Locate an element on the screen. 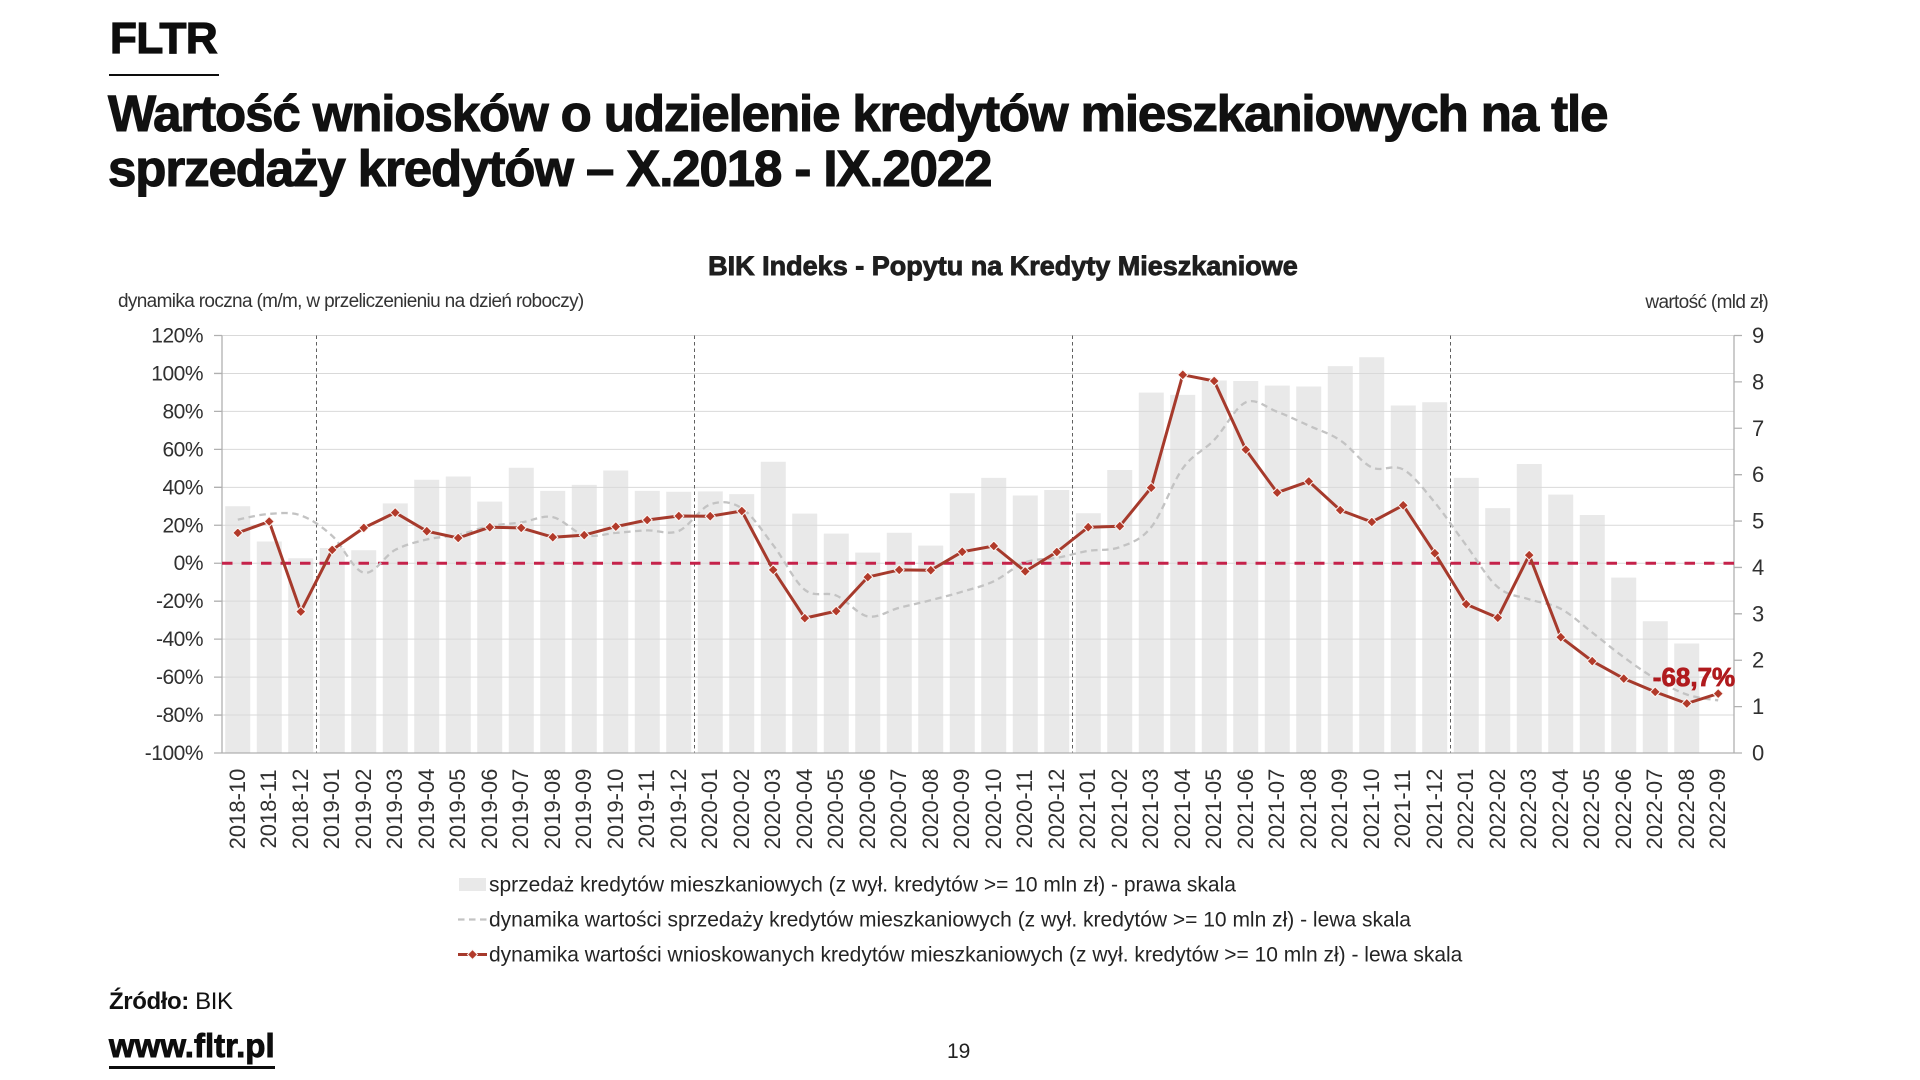 This screenshot has height=1080, width=1920. svg-text: 2021-02 is located at coordinates (1119, 809).